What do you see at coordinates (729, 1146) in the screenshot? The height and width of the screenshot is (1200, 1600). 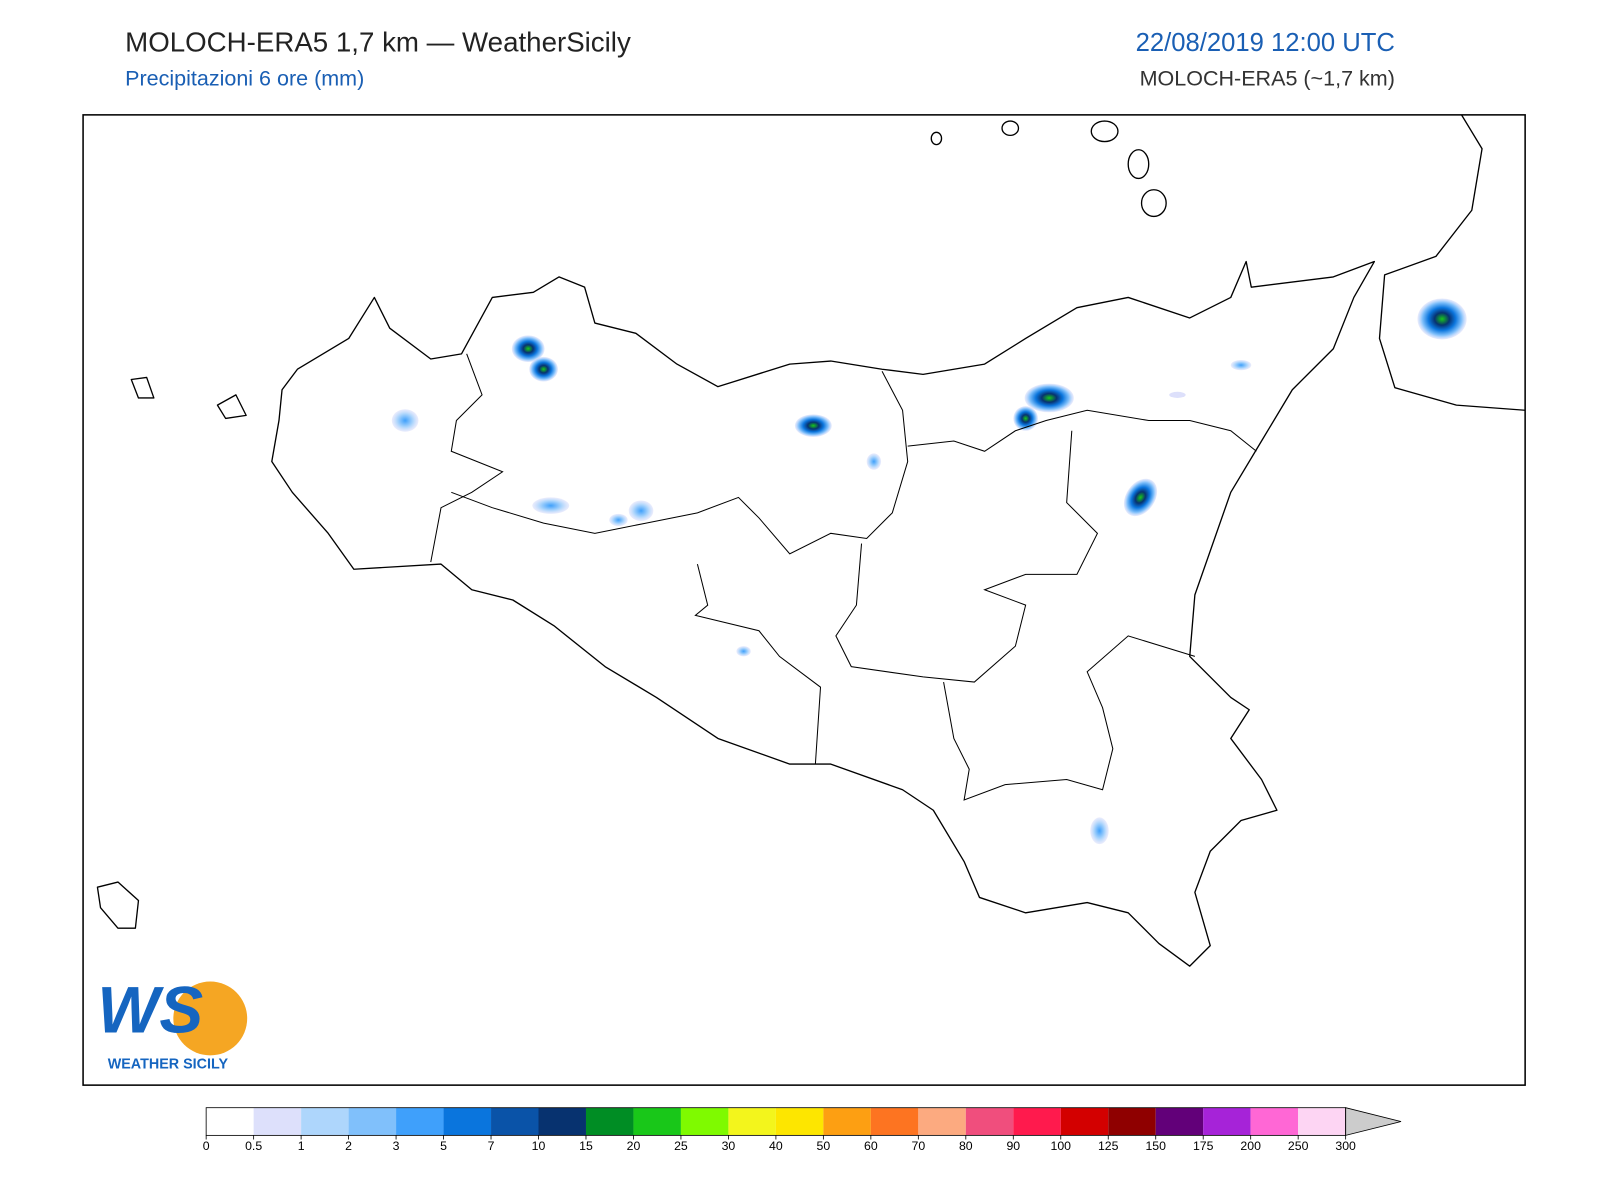 I see `colorbar-label: 30` at bounding box center [729, 1146].